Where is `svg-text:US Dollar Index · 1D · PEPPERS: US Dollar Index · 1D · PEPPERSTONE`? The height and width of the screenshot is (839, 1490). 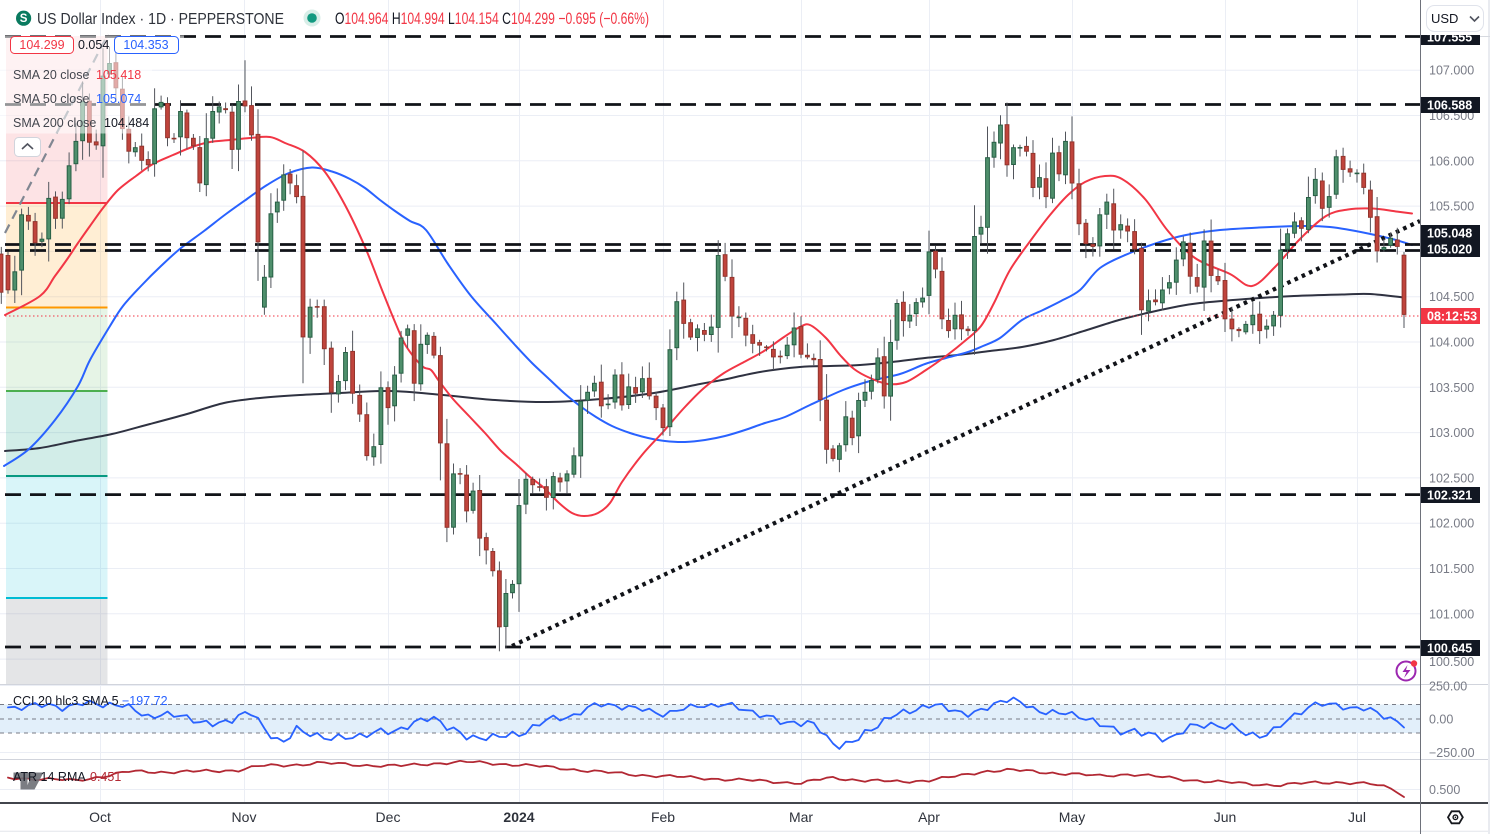 svg-text:US Dollar Index · 1D · PEPPERS: US Dollar Index · 1D · PEPPERSTONE is located at coordinates (160, 19).